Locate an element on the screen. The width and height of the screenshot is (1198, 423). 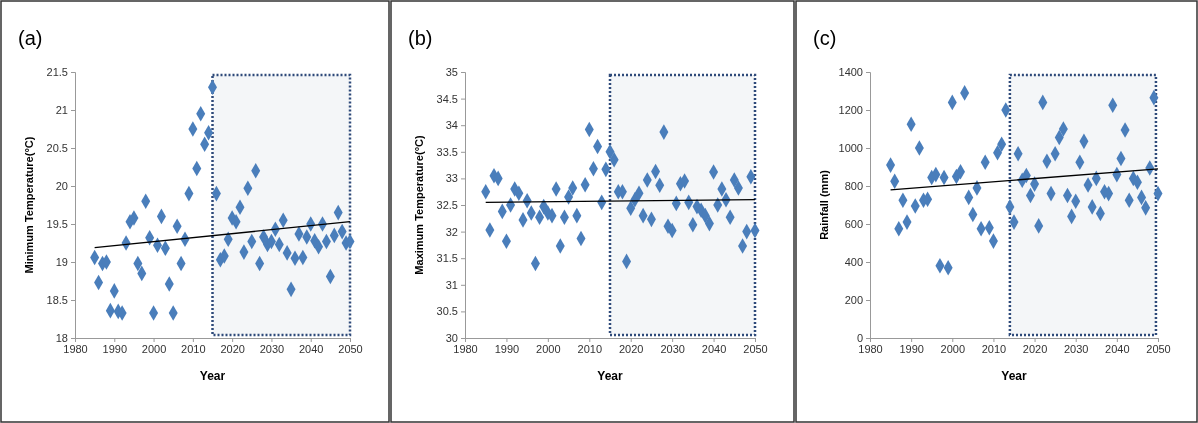
y-tick-label: 400 is located at coordinates (853, 262).